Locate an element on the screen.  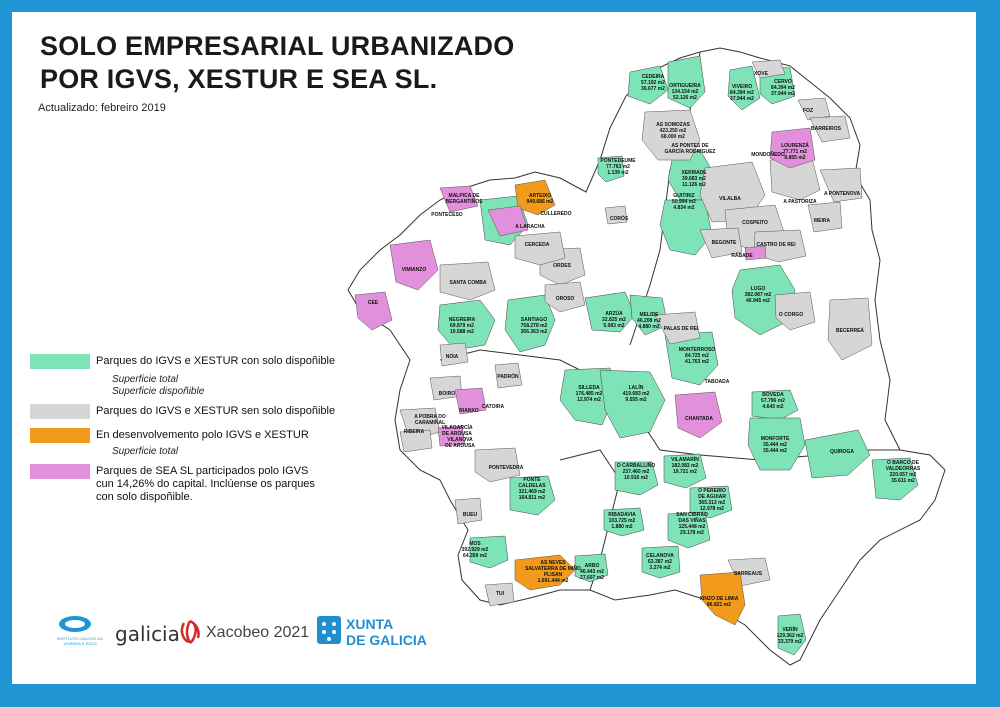
map-label-line: VILAMARÍN is located at coordinates (685, 460).